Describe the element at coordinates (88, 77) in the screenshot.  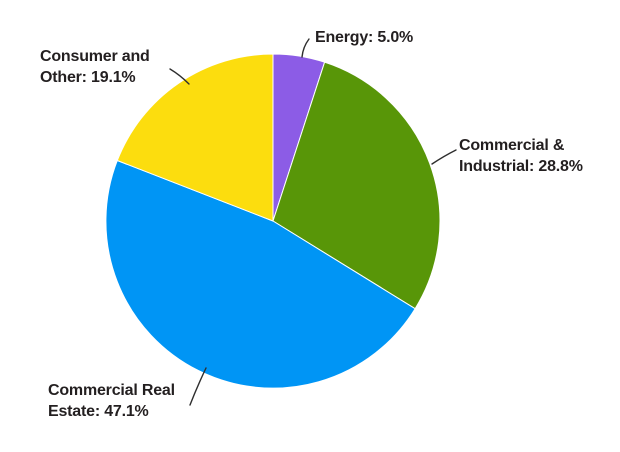
I see `label-consumer-line2: Other: 19.1%` at that location.